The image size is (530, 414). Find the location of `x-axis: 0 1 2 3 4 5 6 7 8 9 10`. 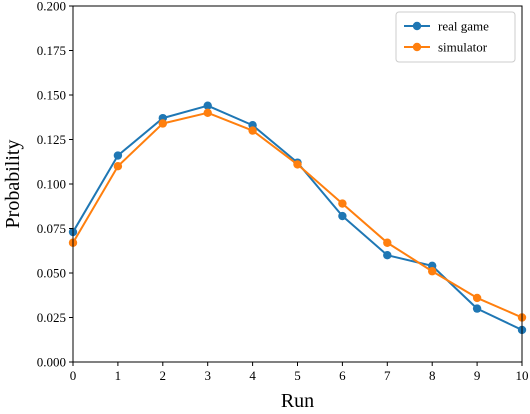

x-axis: 0 1 2 3 4 5 6 7 8 9 10 is located at coordinates (299, 372).